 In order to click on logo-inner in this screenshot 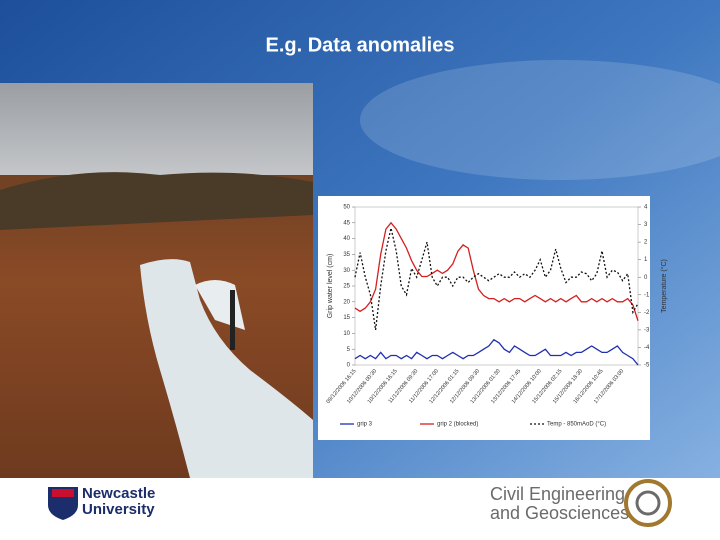, I will do `click(648, 503)`.